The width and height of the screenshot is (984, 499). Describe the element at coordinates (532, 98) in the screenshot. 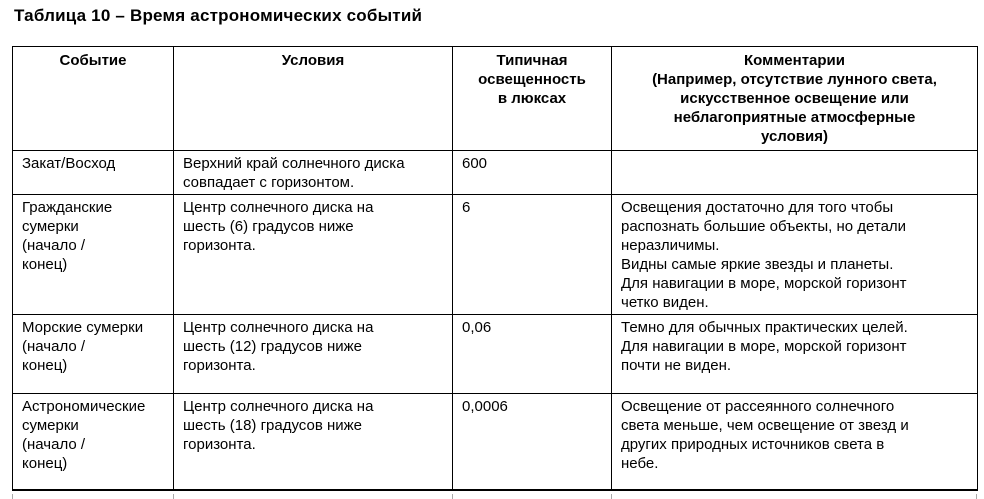

I see `column-header-illuminance: Типичная освещенность в люксах` at that location.